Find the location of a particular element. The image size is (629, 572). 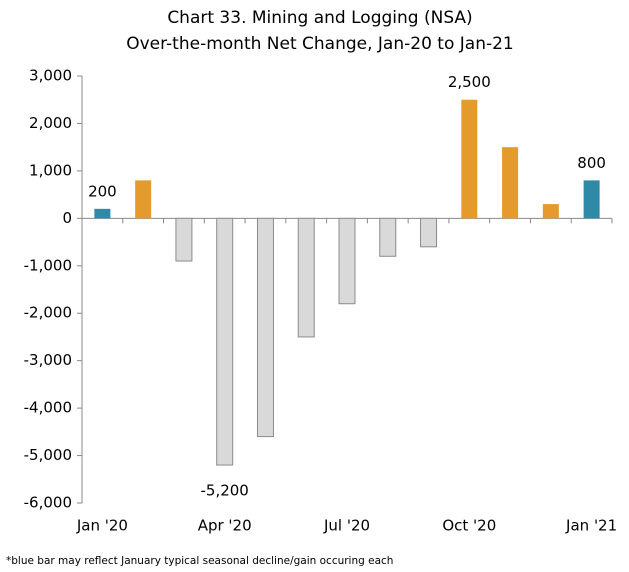

x-tick-label: Apr '20 is located at coordinates (225, 526).